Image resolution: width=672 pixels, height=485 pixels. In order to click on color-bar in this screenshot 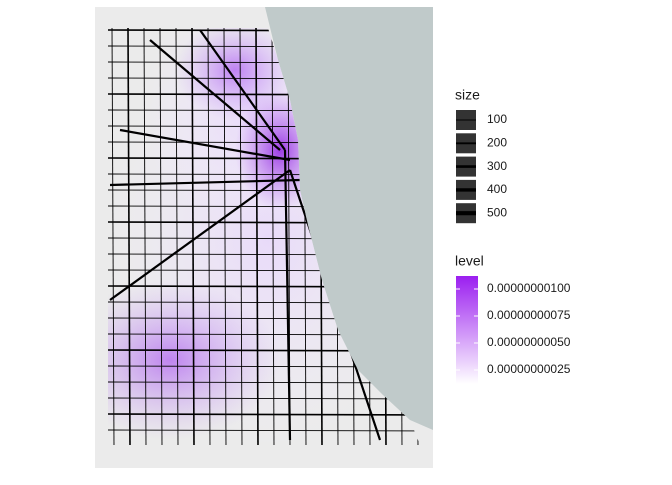, I will do `click(467, 330)`.